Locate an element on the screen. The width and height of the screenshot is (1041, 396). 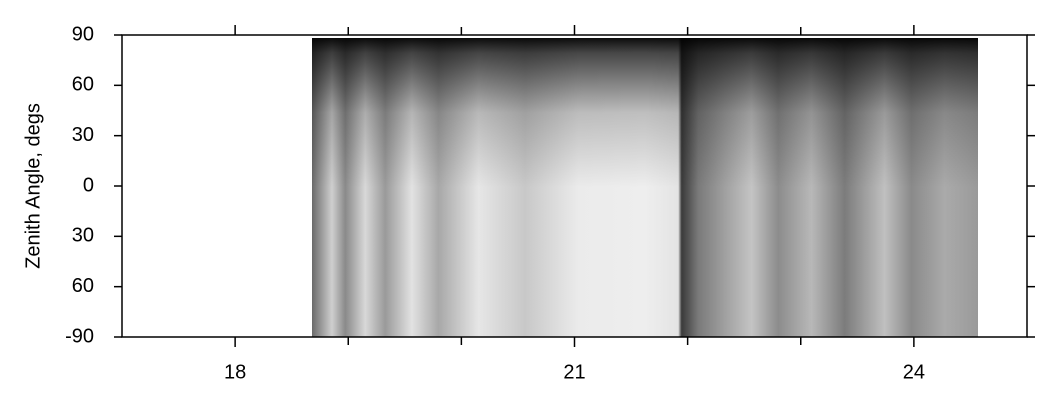
x-tick-label: 18 is located at coordinates (235, 372).